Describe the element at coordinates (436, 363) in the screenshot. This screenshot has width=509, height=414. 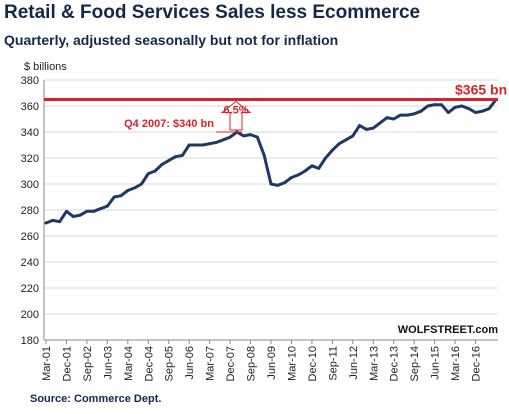
I see `x-tick-label: Jun-15` at that location.